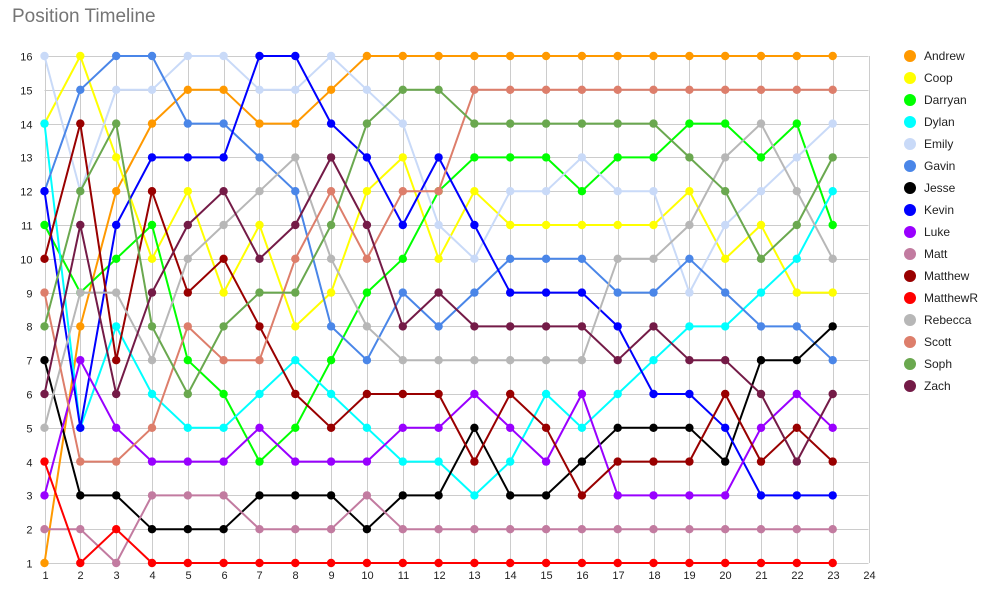 This screenshot has width=983, height=591. I want to click on x-tick-label: 18, so click(654, 576).